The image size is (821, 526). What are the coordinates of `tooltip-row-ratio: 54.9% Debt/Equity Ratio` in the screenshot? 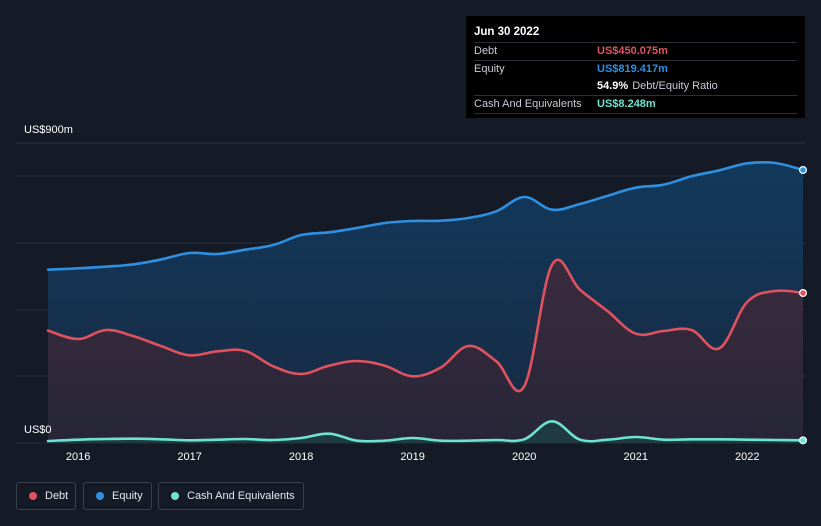 It's located at (635, 87).